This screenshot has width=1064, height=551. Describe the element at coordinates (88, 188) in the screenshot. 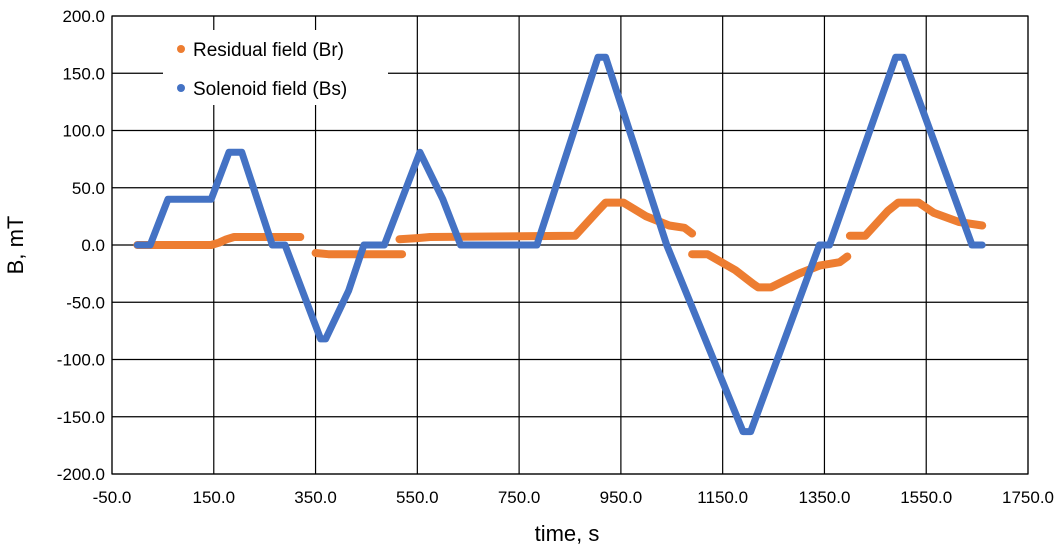

I see `y-tick-label: 50.0` at that location.